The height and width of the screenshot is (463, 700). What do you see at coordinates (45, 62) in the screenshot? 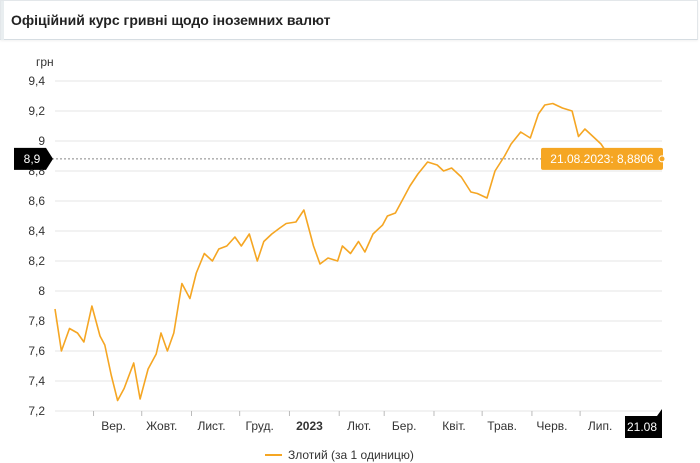
I see `y-axis-unit: грн` at bounding box center [45, 62].